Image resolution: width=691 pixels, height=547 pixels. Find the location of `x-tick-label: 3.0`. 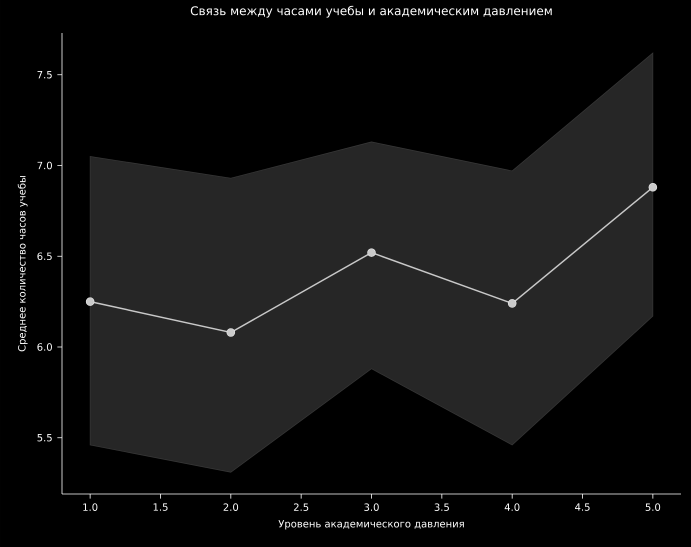

x-tick-label: 3.0 is located at coordinates (371, 507).